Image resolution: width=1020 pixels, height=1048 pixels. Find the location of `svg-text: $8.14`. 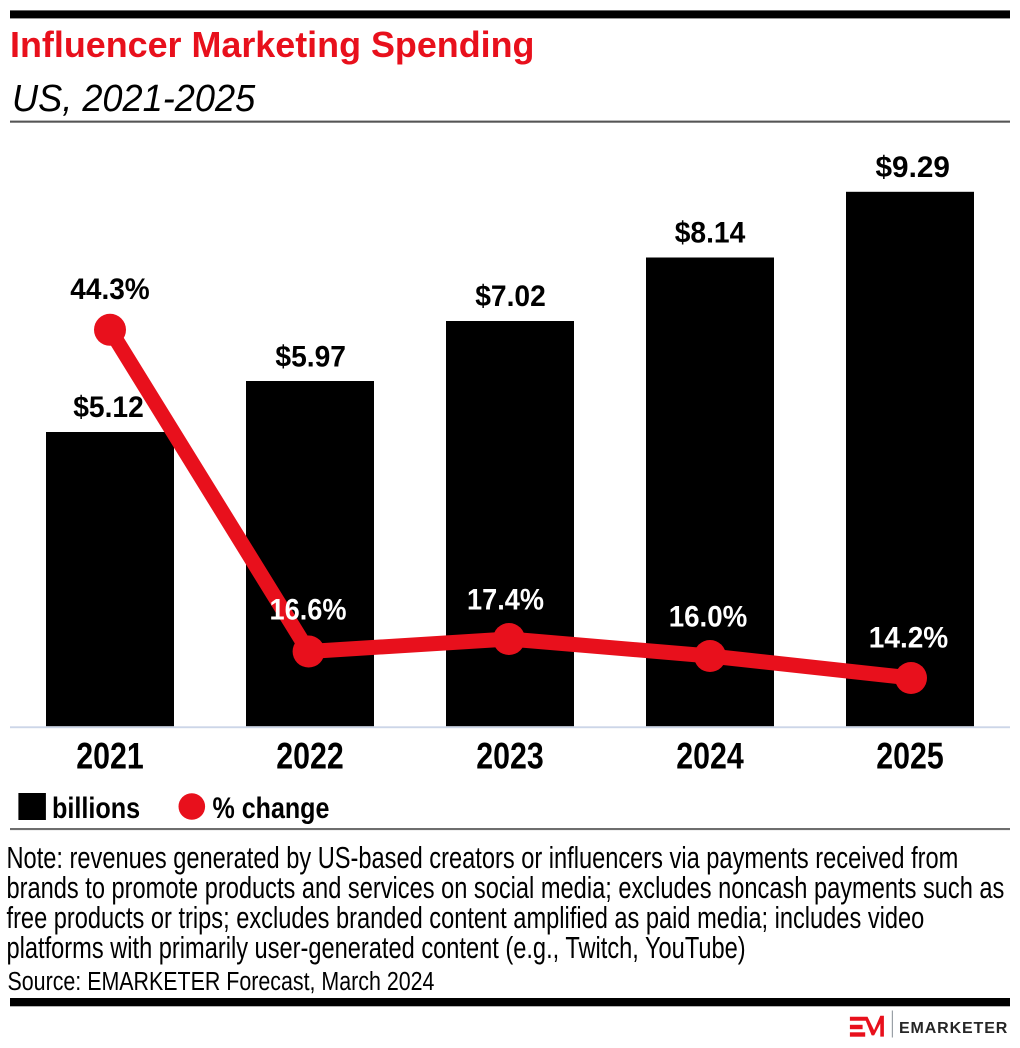

svg-text: $8.14 is located at coordinates (710, 233).